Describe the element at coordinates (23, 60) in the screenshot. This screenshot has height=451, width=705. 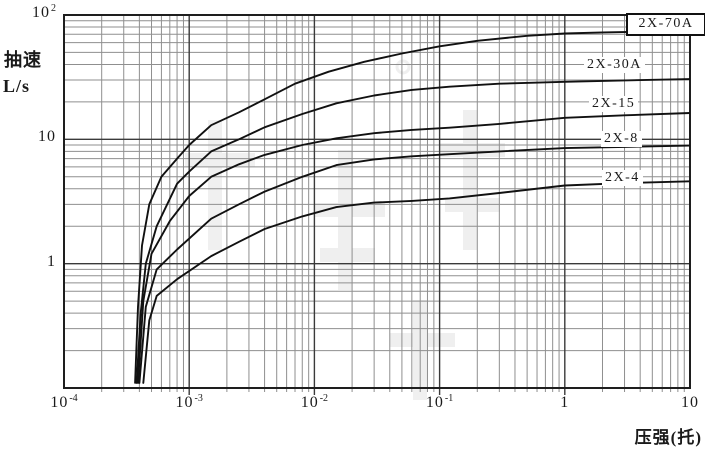
I see `y-axis-title: 抽速` at that location.